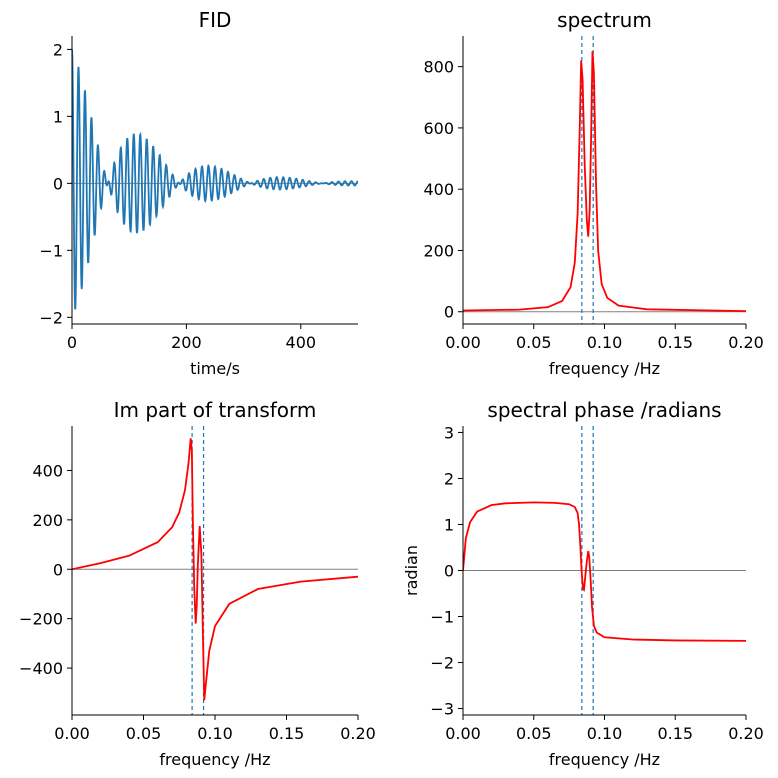 The width and height of the screenshot is (778, 778). Describe the element at coordinates (438, 128) in the screenshot. I see `y-tick-label: 600` at that location.